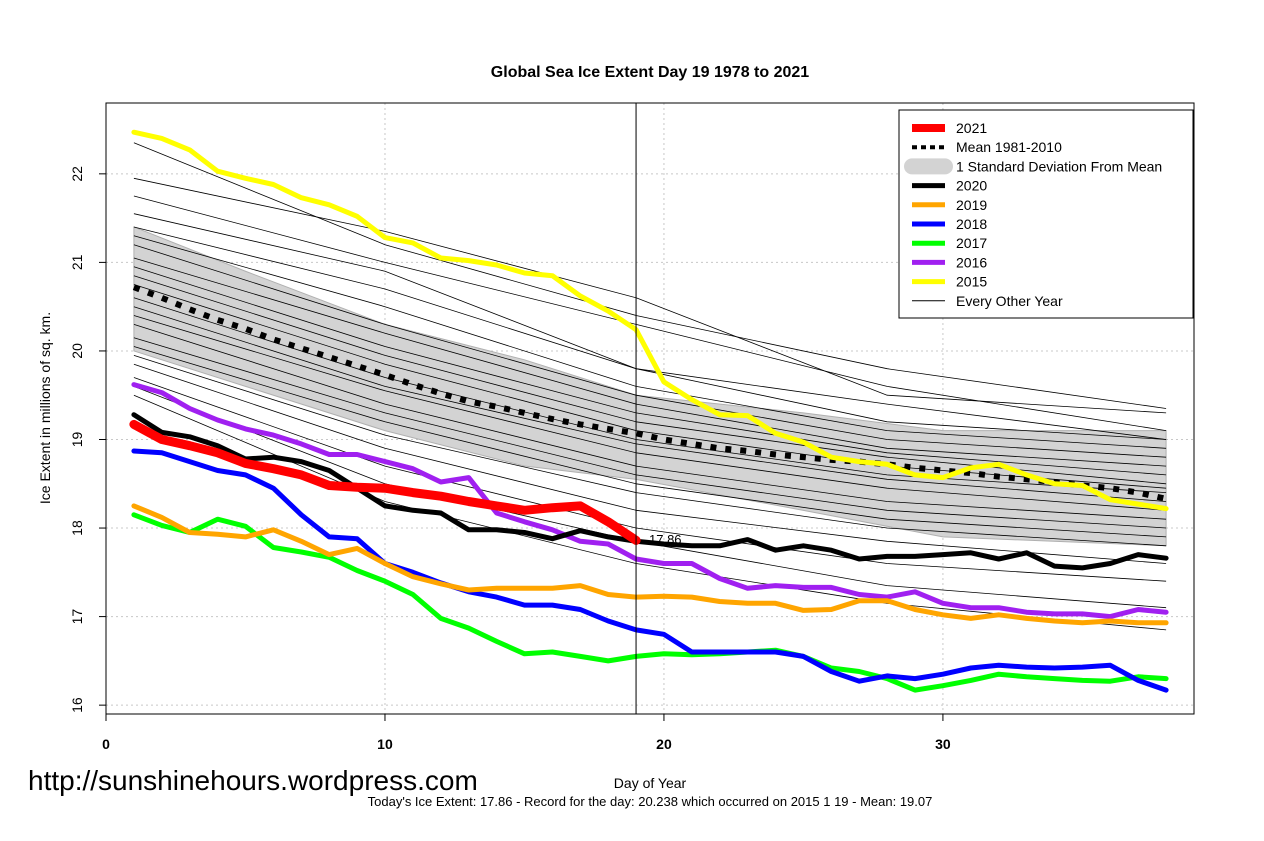 Image resolution: width=1264 pixels, height=841 pixels. What do you see at coordinates (106, 744) in the screenshot?
I see `x-tick-label: 0` at bounding box center [106, 744].